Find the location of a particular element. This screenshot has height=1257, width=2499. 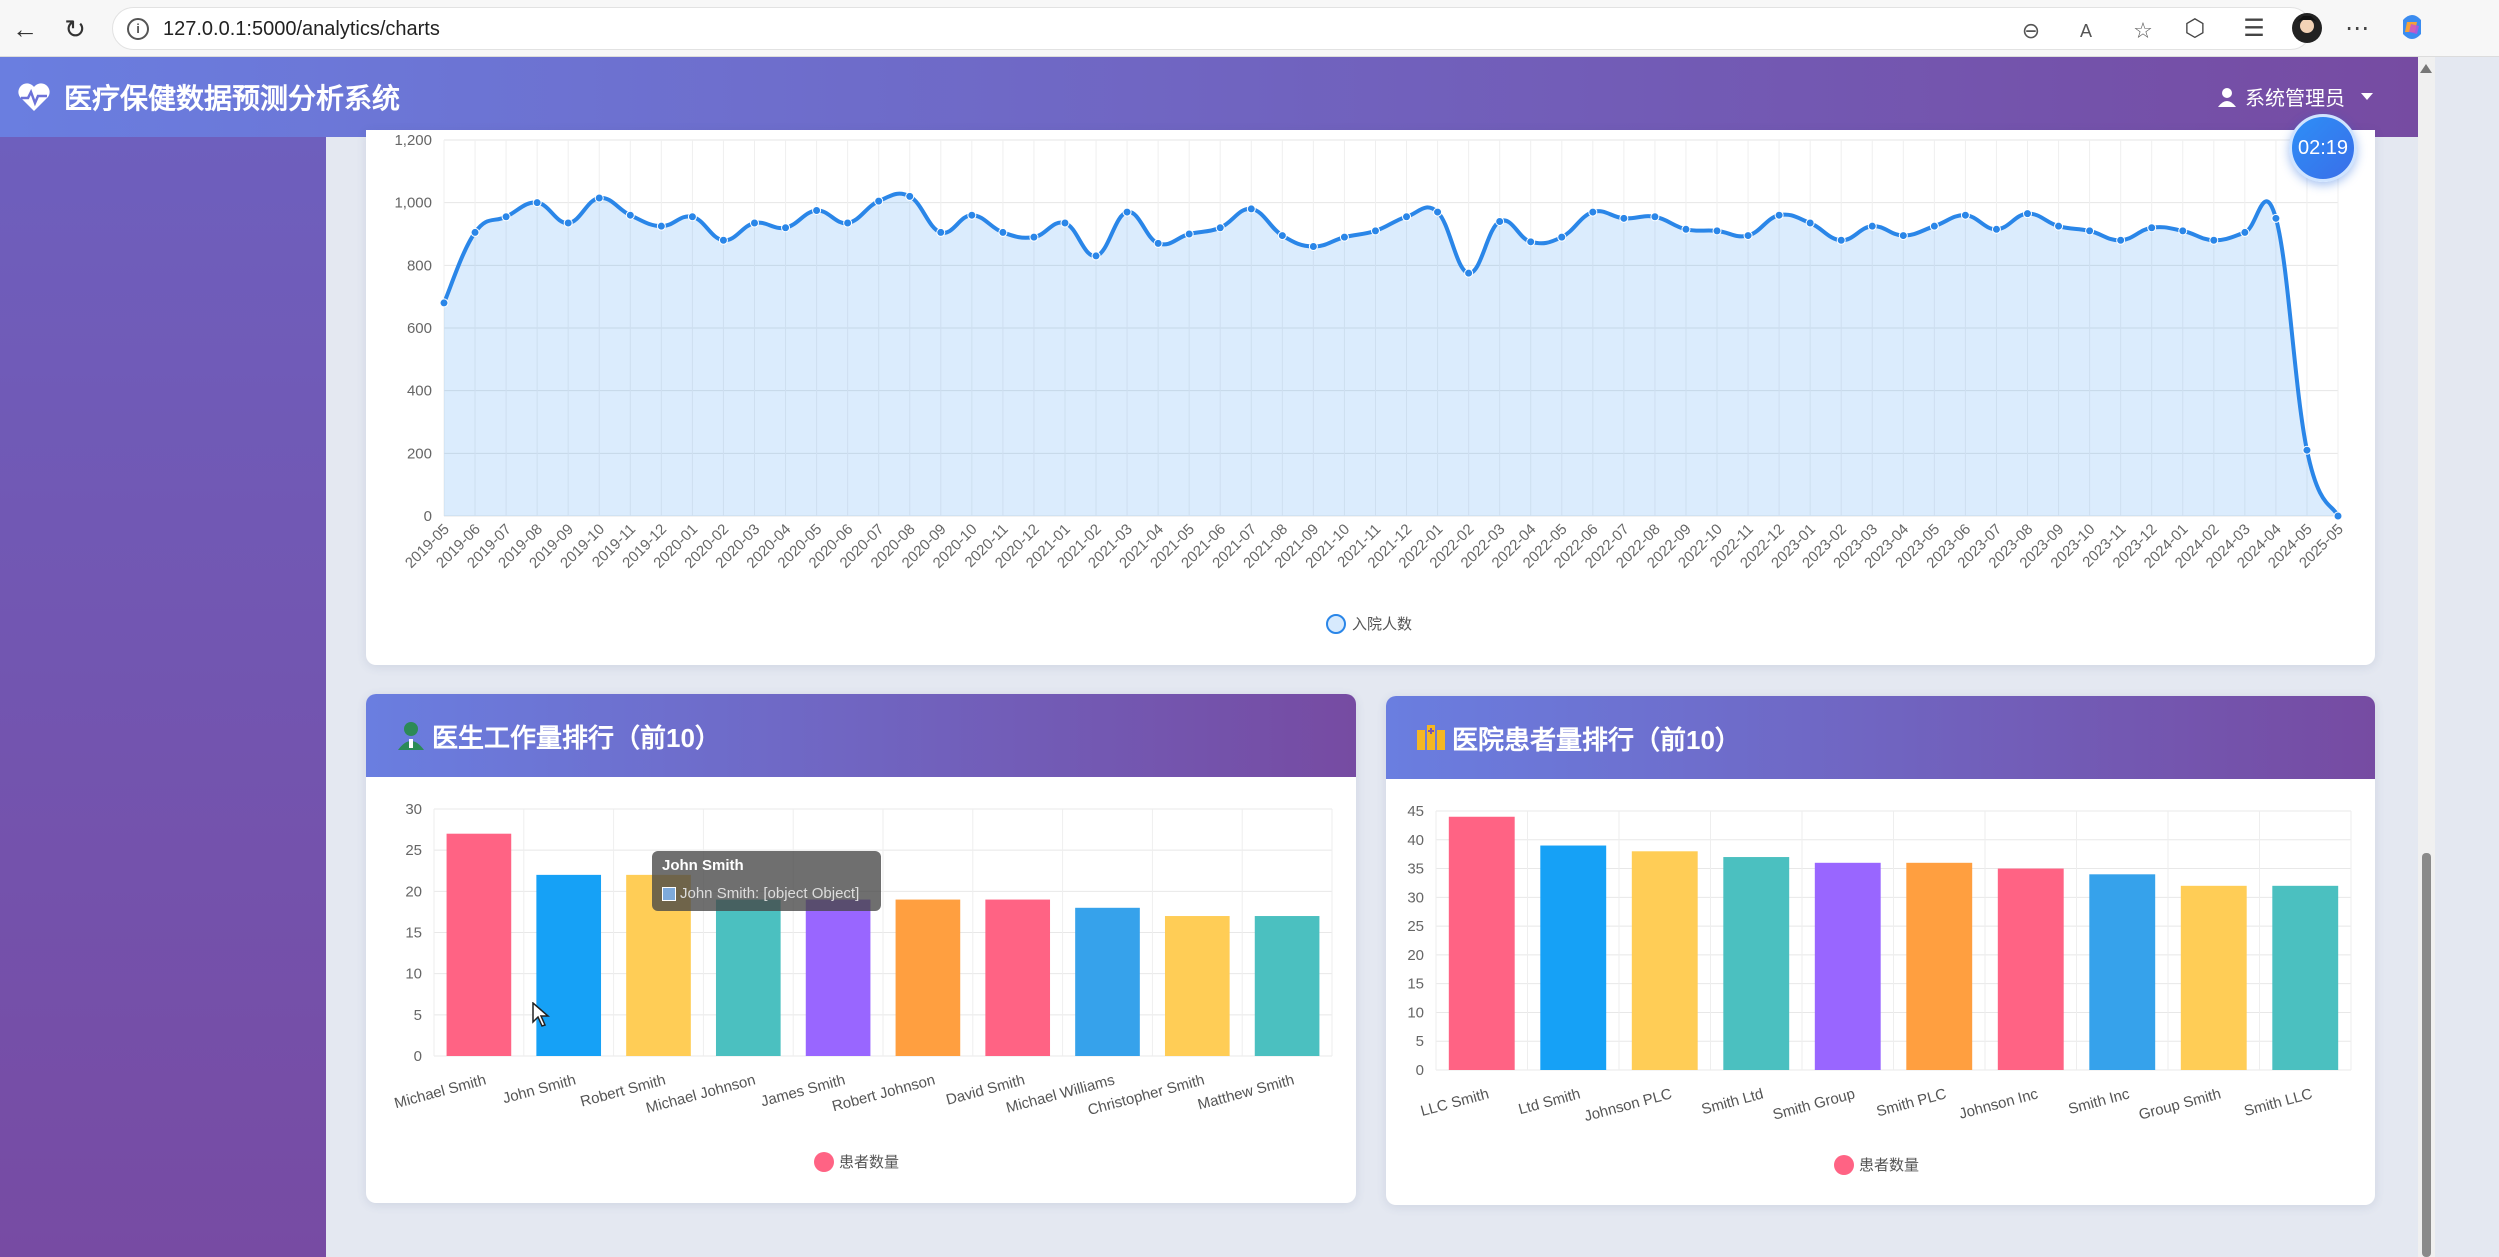

favorite-star-icon: ☆ is located at coordinates (2143, 30).